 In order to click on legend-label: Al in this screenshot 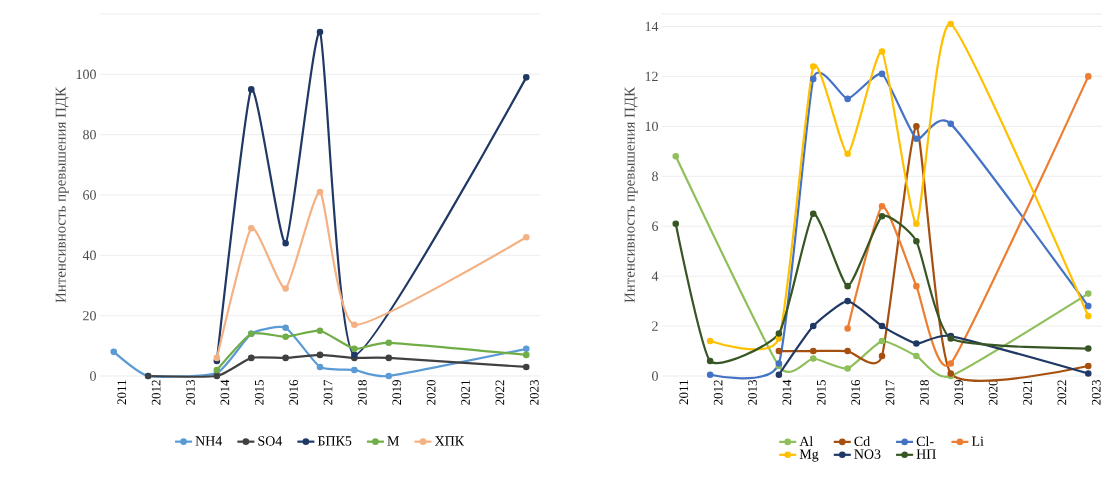, I will do `click(806, 441)`.